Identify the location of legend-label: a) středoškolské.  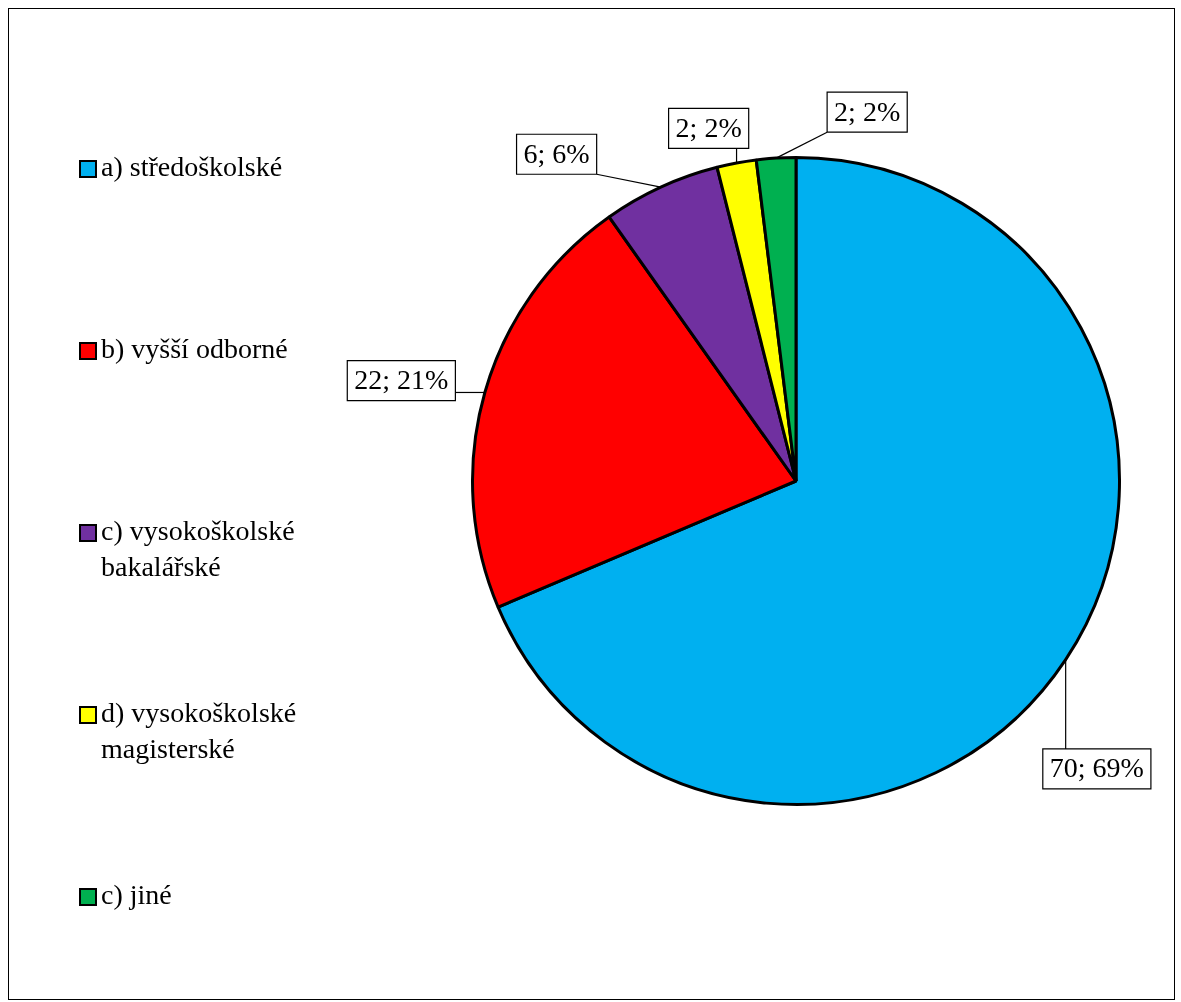
(192, 167).